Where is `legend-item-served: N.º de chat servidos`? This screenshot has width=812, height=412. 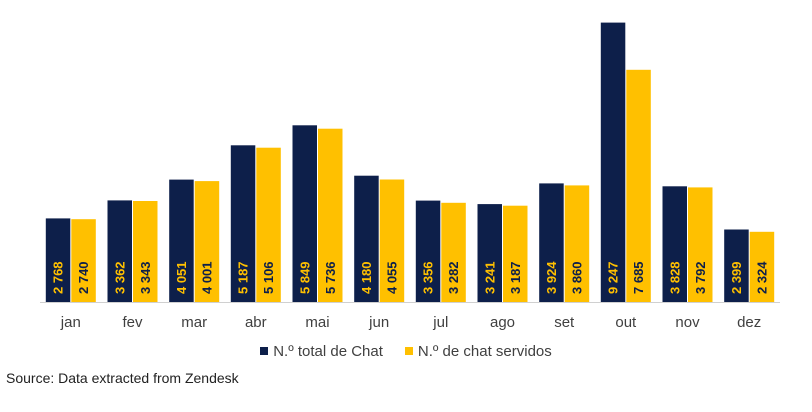 legend-item-served: N.º de chat servidos is located at coordinates (478, 351).